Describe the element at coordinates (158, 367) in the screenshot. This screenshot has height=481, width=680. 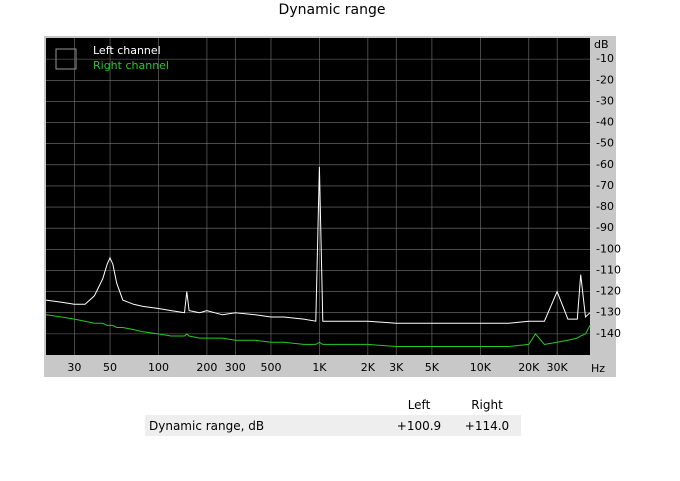
I see `x-tick-label: 100` at that location.